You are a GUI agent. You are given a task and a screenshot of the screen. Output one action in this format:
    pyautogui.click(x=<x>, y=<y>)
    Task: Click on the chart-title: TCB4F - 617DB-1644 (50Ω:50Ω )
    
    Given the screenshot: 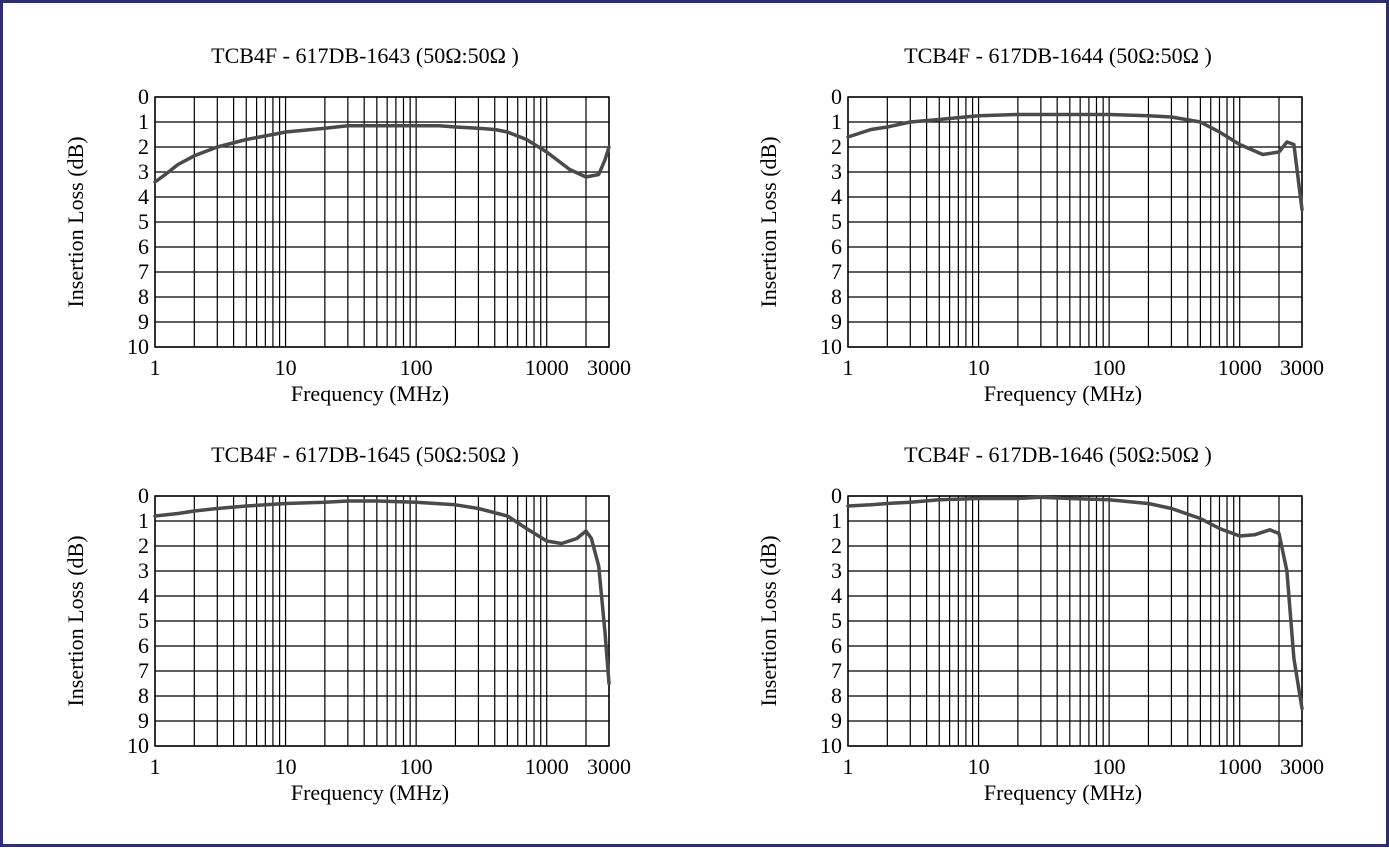 What is the action you would take?
    pyautogui.click(x=1058, y=55)
    